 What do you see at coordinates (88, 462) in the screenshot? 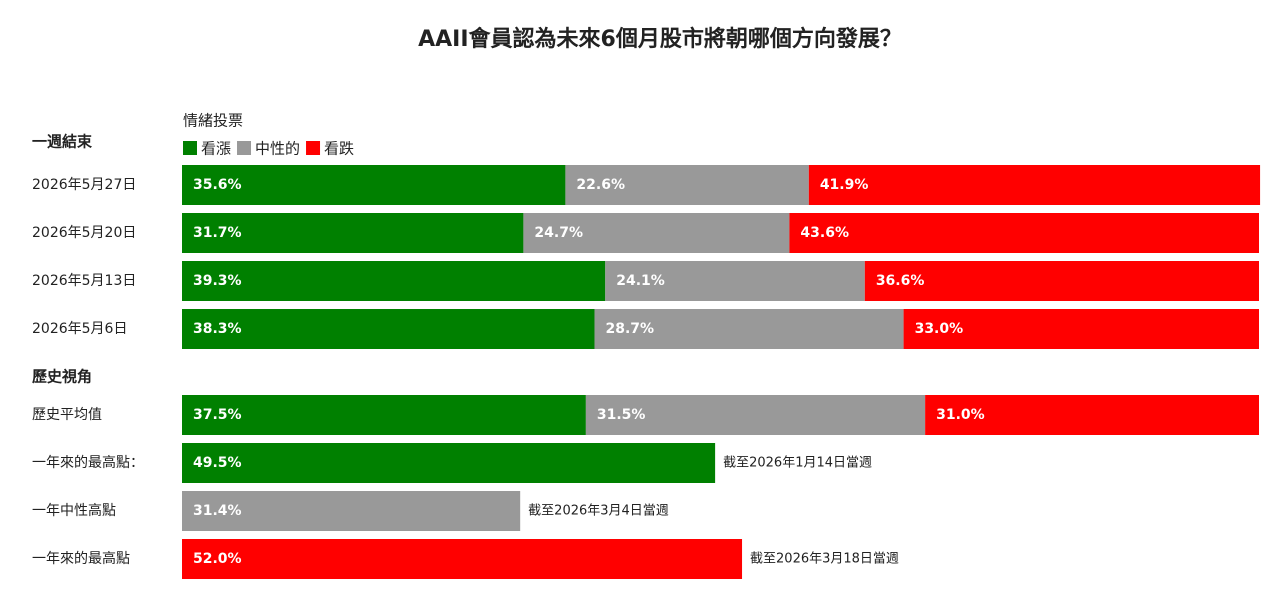
I see `category-label: 一年來的最高點：` at bounding box center [88, 462].